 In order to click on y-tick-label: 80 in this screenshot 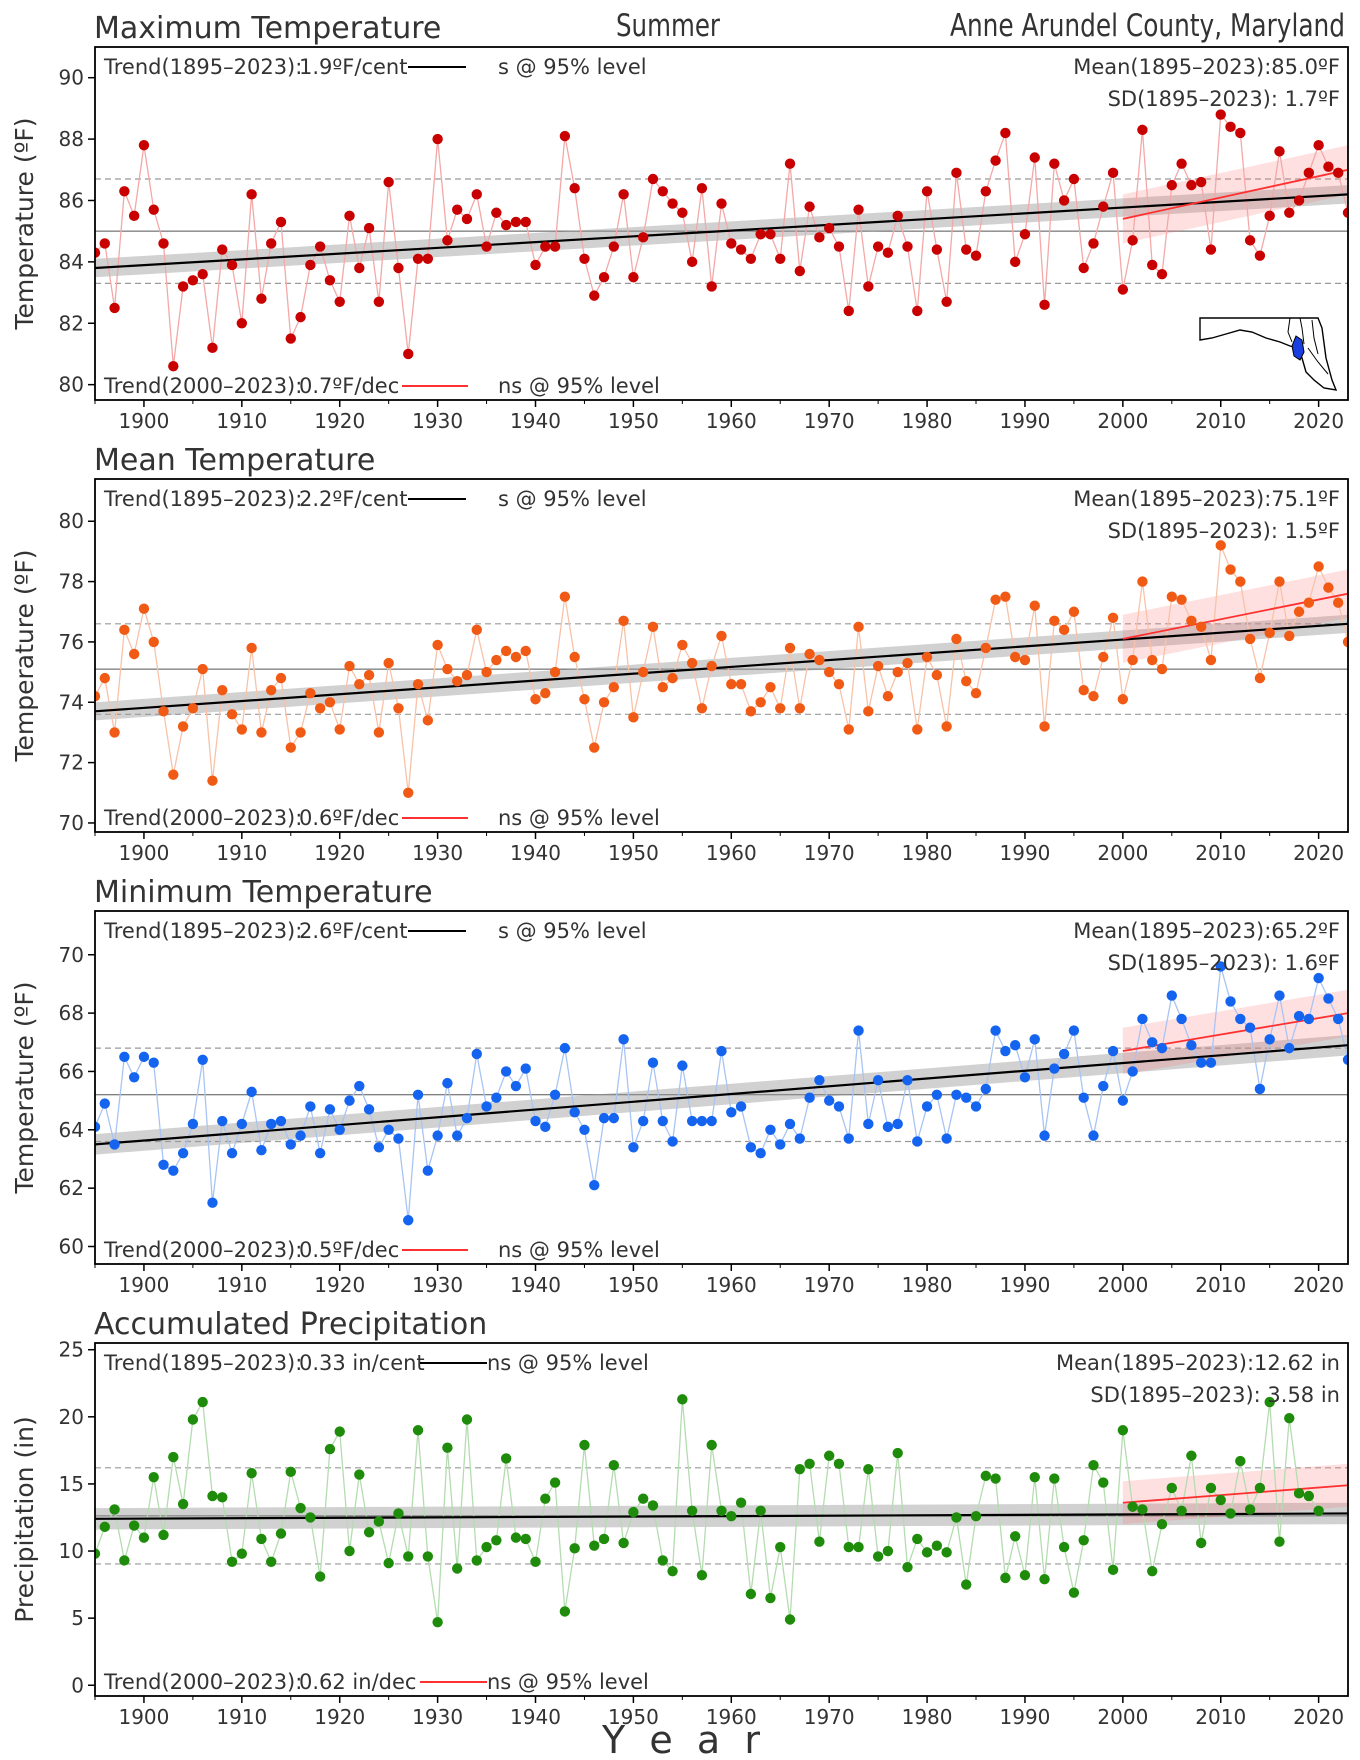, I will do `click(71, 521)`.